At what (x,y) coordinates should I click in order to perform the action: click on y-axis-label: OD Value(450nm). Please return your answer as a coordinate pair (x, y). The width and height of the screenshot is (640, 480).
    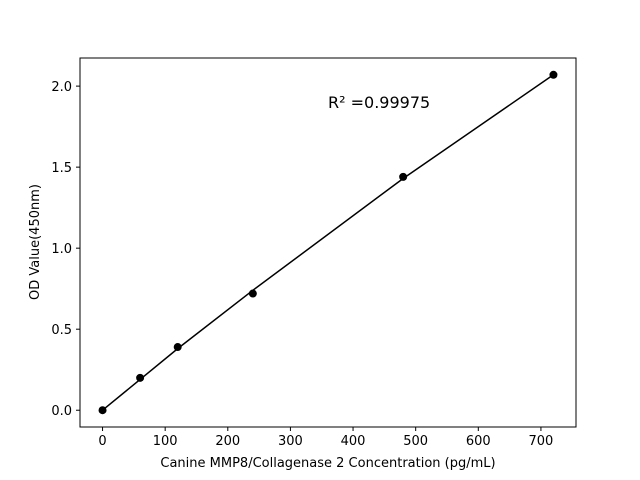
    Looking at the image, I should click on (35, 242).